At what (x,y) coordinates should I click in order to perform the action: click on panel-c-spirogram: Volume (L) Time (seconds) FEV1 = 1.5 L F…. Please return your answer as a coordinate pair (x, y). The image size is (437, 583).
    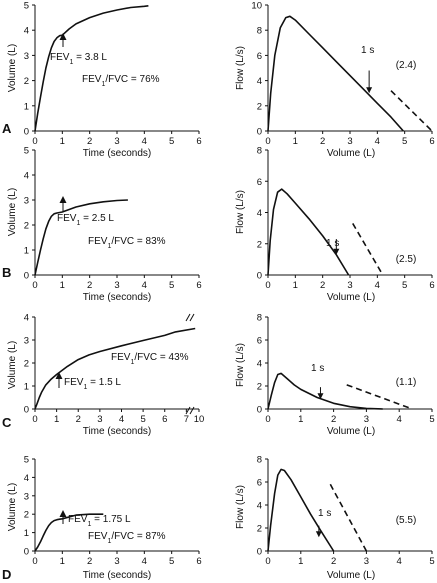
    Looking at the image, I should click on (101, 375).